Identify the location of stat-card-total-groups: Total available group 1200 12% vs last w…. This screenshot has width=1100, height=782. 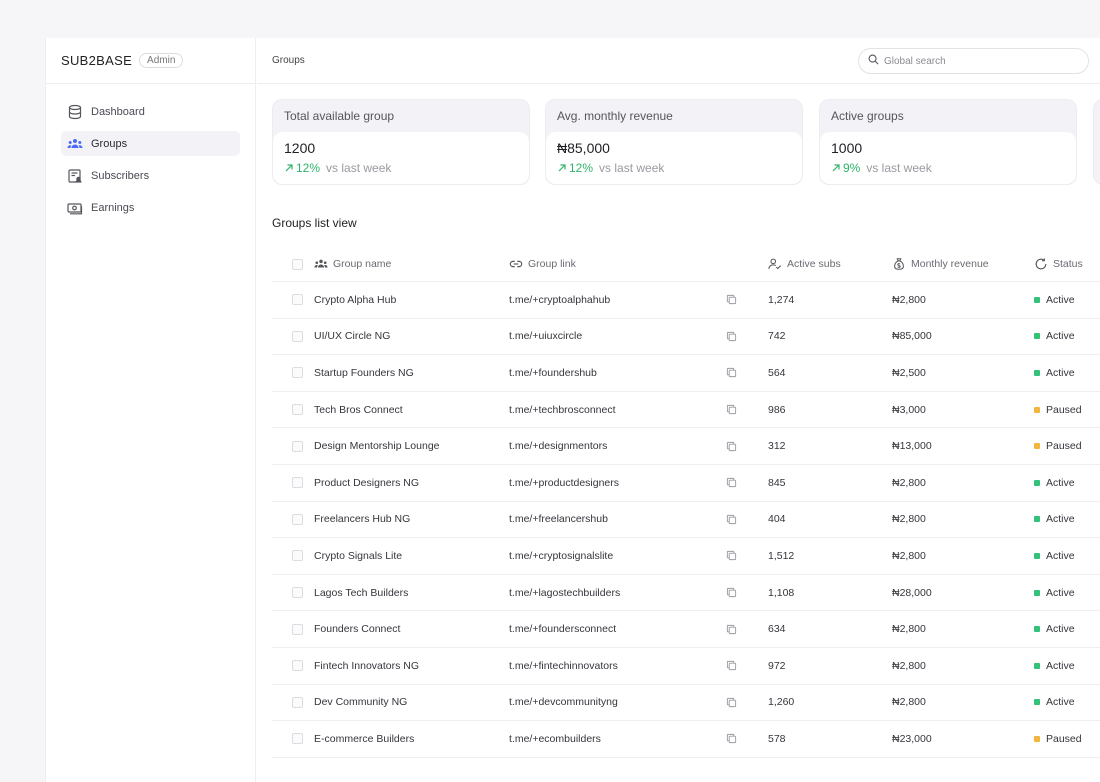
(401, 142).